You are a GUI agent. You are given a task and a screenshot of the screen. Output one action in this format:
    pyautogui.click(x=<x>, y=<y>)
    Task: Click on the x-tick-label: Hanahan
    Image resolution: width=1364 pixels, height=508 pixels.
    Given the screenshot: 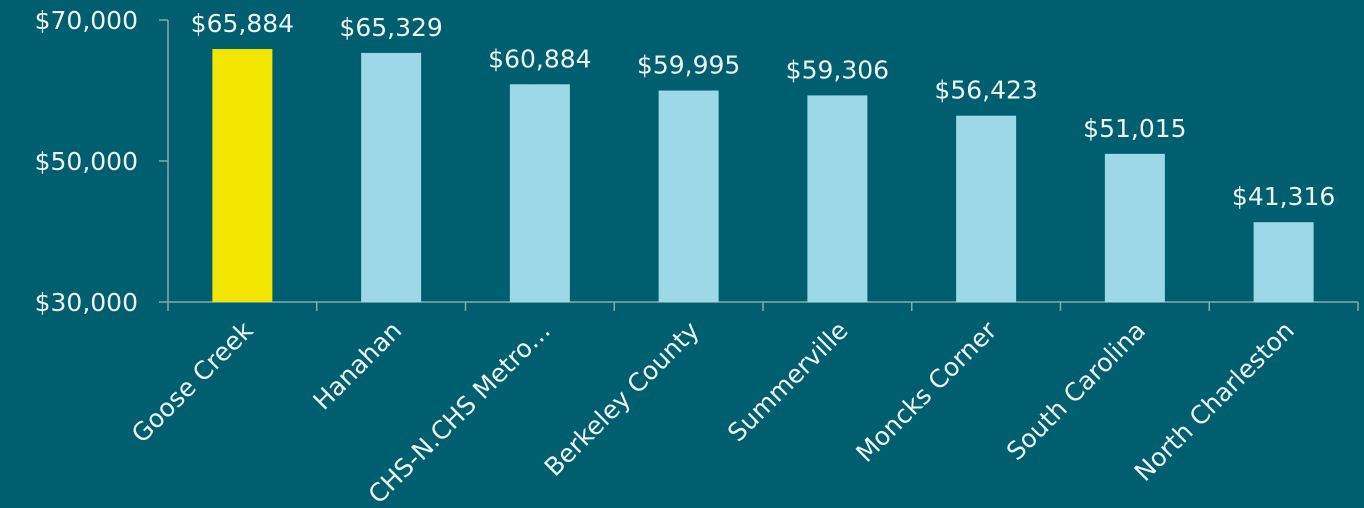 What is the action you would take?
    pyautogui.click(x=357, y=366)
    